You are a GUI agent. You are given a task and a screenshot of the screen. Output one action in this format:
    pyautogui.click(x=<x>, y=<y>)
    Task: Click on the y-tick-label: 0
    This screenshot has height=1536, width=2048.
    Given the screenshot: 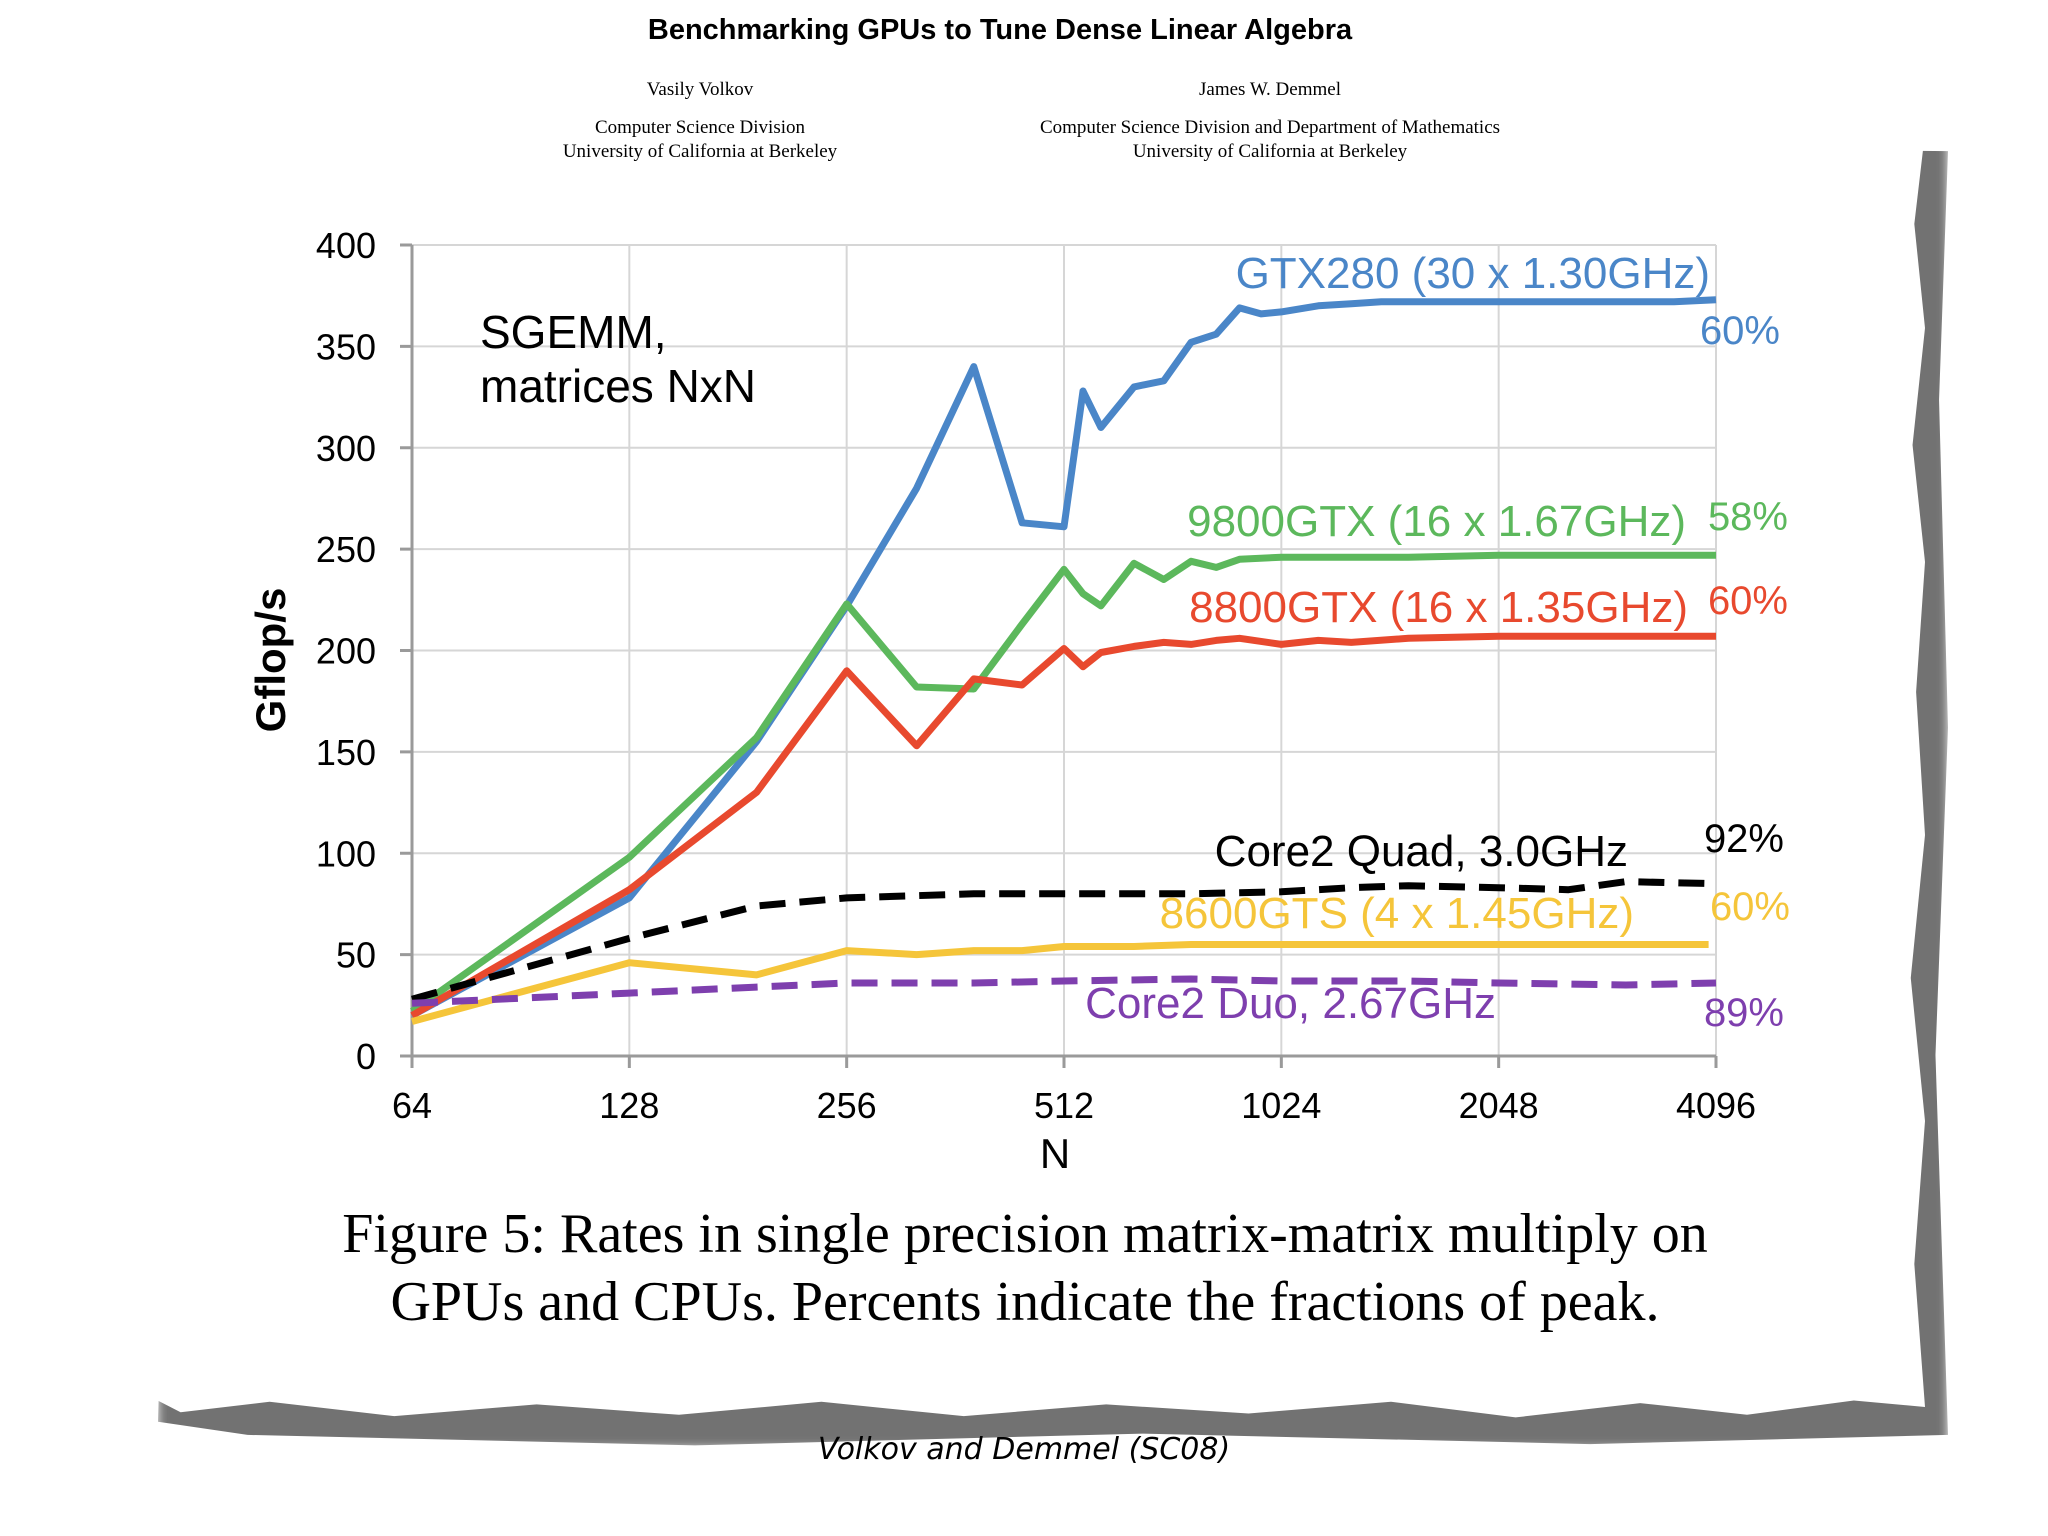 What is the action you would take?
    pyautogui.click(x=366, y=1056)
    